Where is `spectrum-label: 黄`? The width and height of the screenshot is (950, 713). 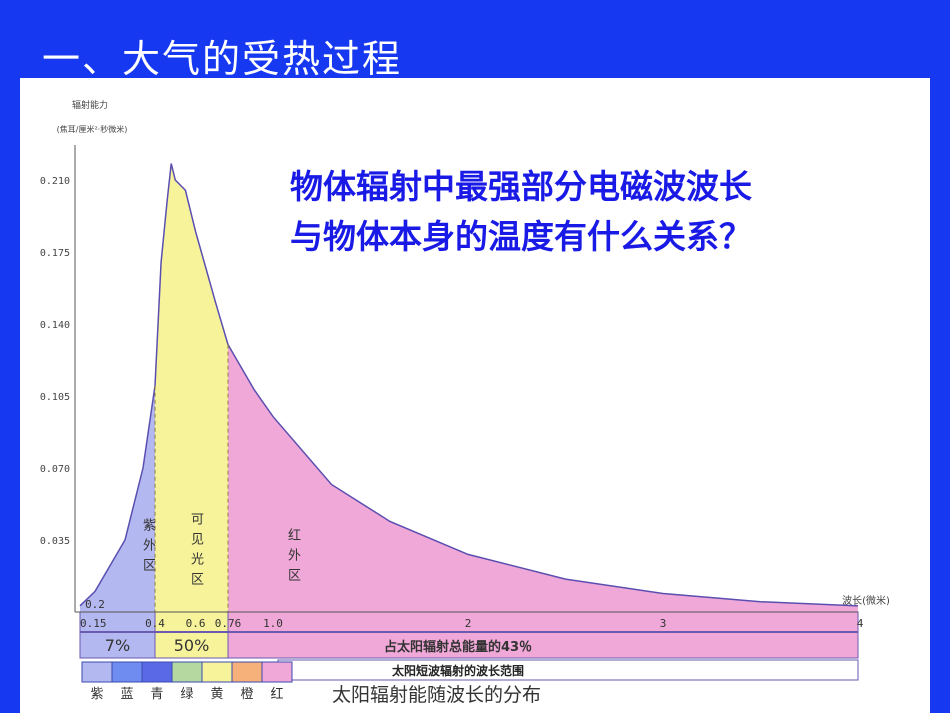 spectrum-label: 黄 is located at coordinates (216, 694).